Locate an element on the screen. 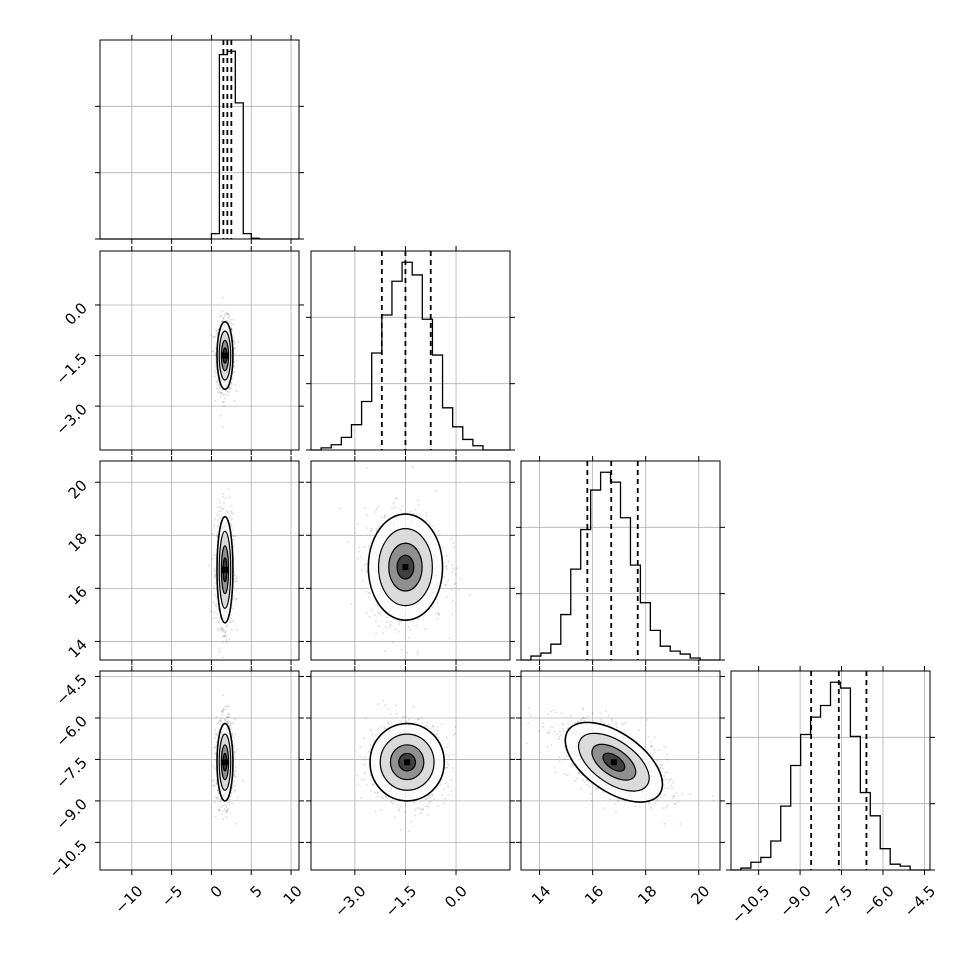  histogram-panel is located at coordinates (830, 770).